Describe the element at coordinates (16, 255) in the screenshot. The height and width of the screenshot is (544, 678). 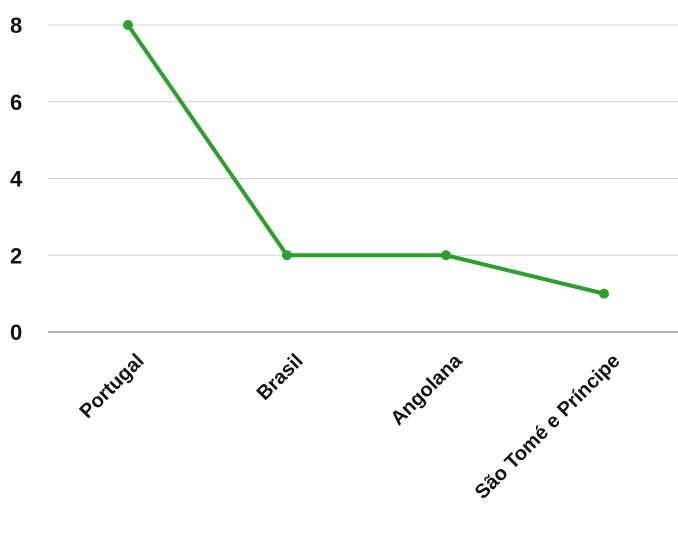
I see `y-tick-label: 2` at that location.